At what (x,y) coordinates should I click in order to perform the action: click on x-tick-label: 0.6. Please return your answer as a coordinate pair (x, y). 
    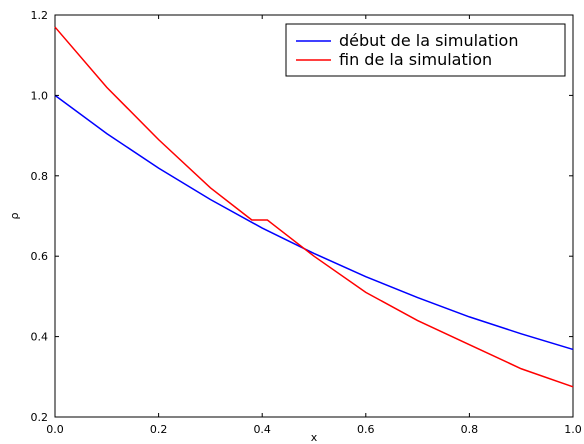
    Looking at the image, I should click on (366, 429).